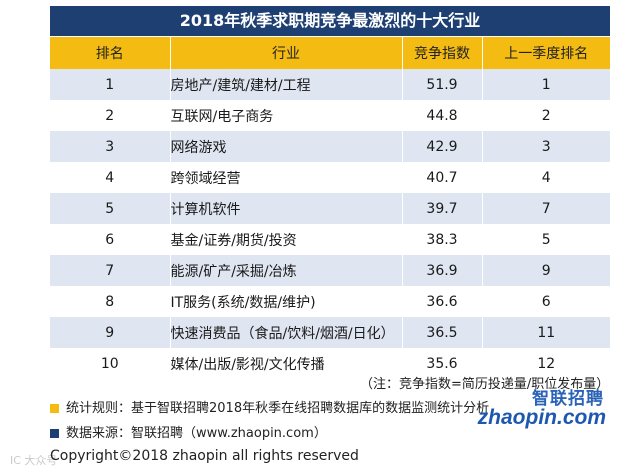  I want to click on table-row: 3 网络游戏 42.9 3, so click(330, 146).